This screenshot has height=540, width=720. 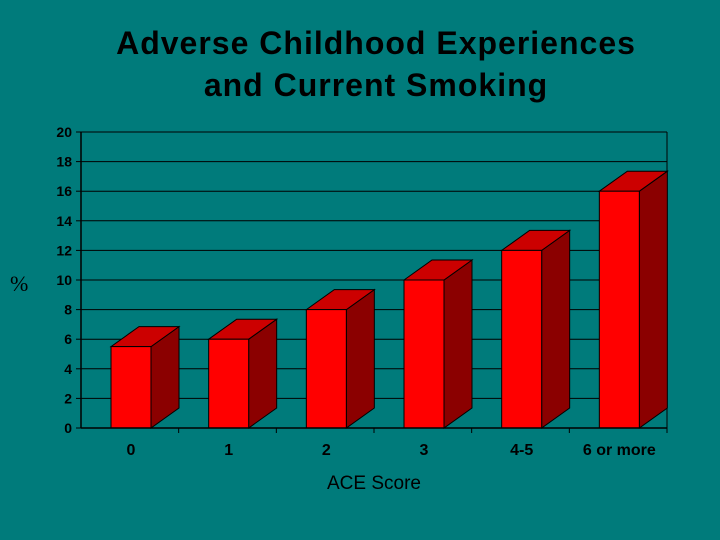 I want to click on y-tick-label: 16, so click(x=64, y=191).